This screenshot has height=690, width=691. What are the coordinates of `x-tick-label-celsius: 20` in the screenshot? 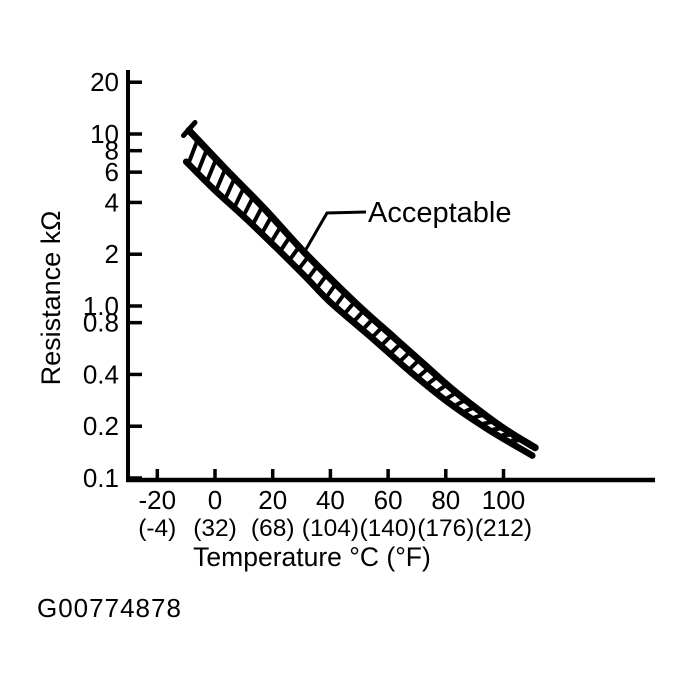 It's located at (272, 500).